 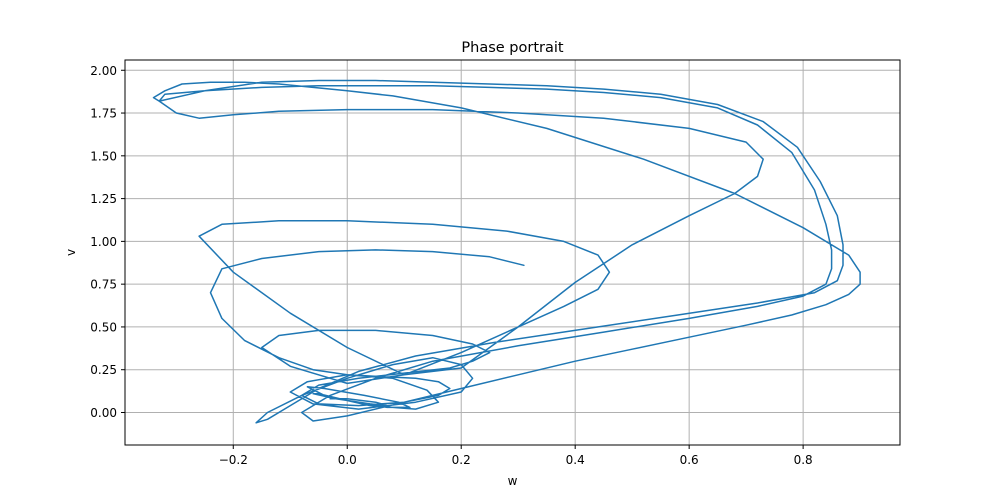 I want to click on y-tick-label: 0.50, so click(x=103, y=327).